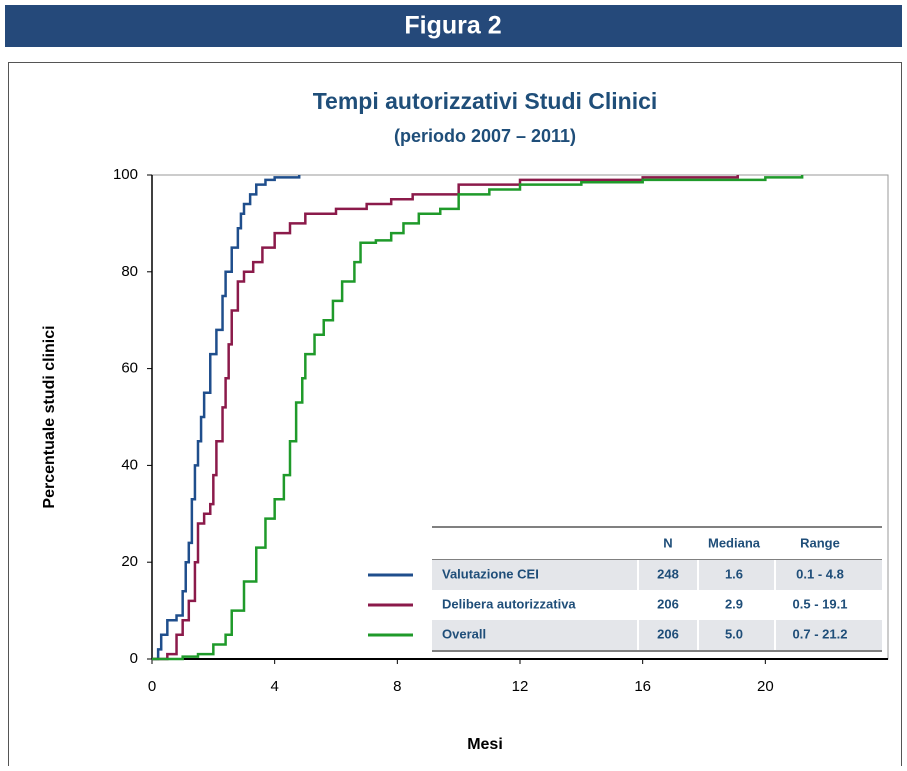 Image resolution: width=907 pixels, height=771 pixels. I want to click on series-line, so click(226, 418).